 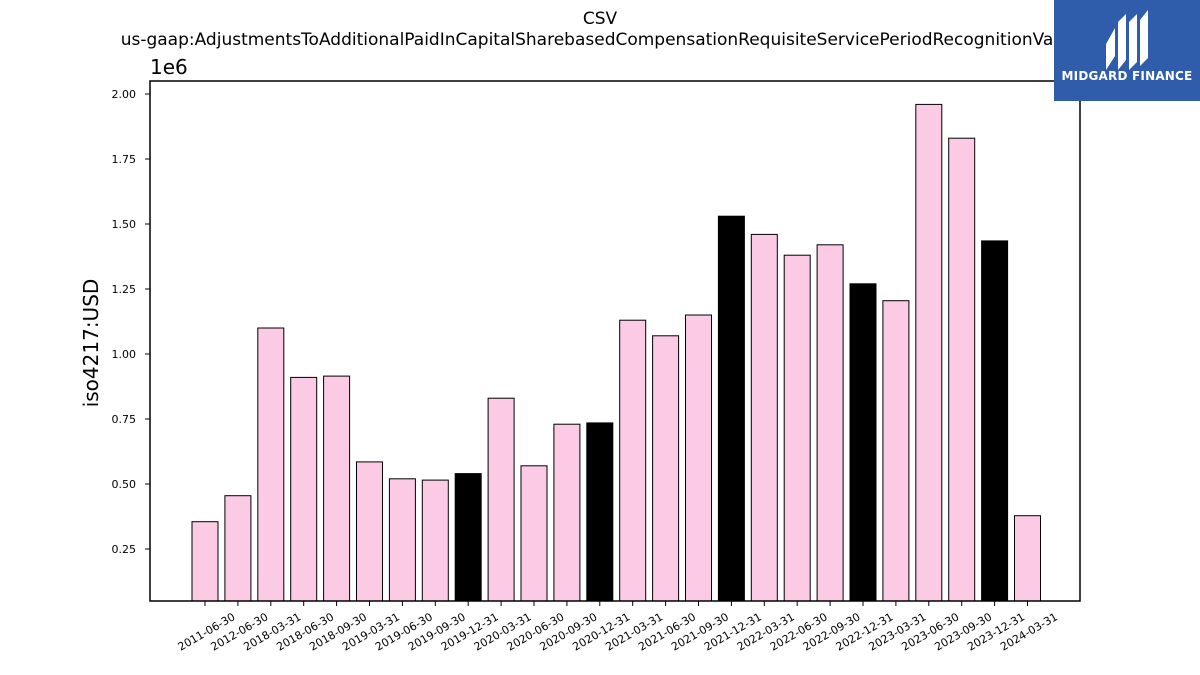 What do you see at coordinates (124, 354) in the screenshot?
I see `y-tick-label: 1.00` at bounding box center [124, 354].